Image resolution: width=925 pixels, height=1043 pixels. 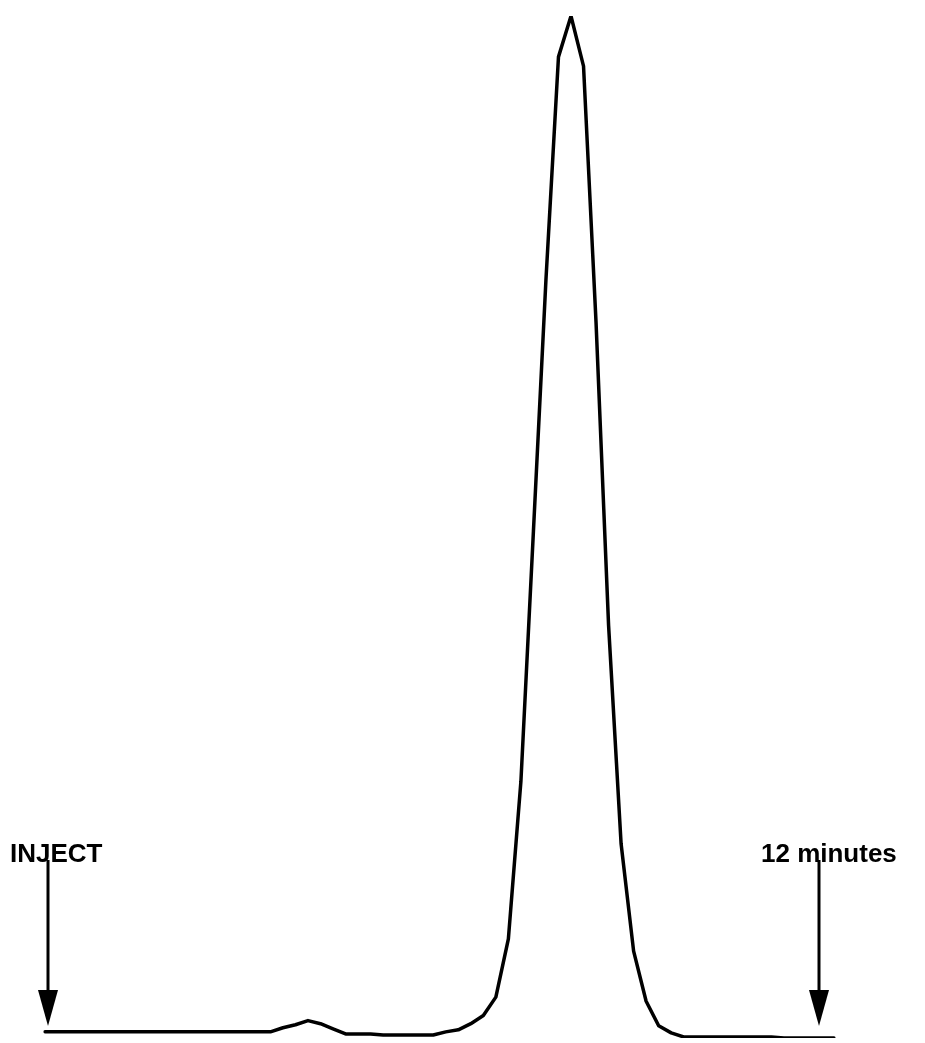 I want to click on annotation: 12 minutes, so click(x=829, y=853).